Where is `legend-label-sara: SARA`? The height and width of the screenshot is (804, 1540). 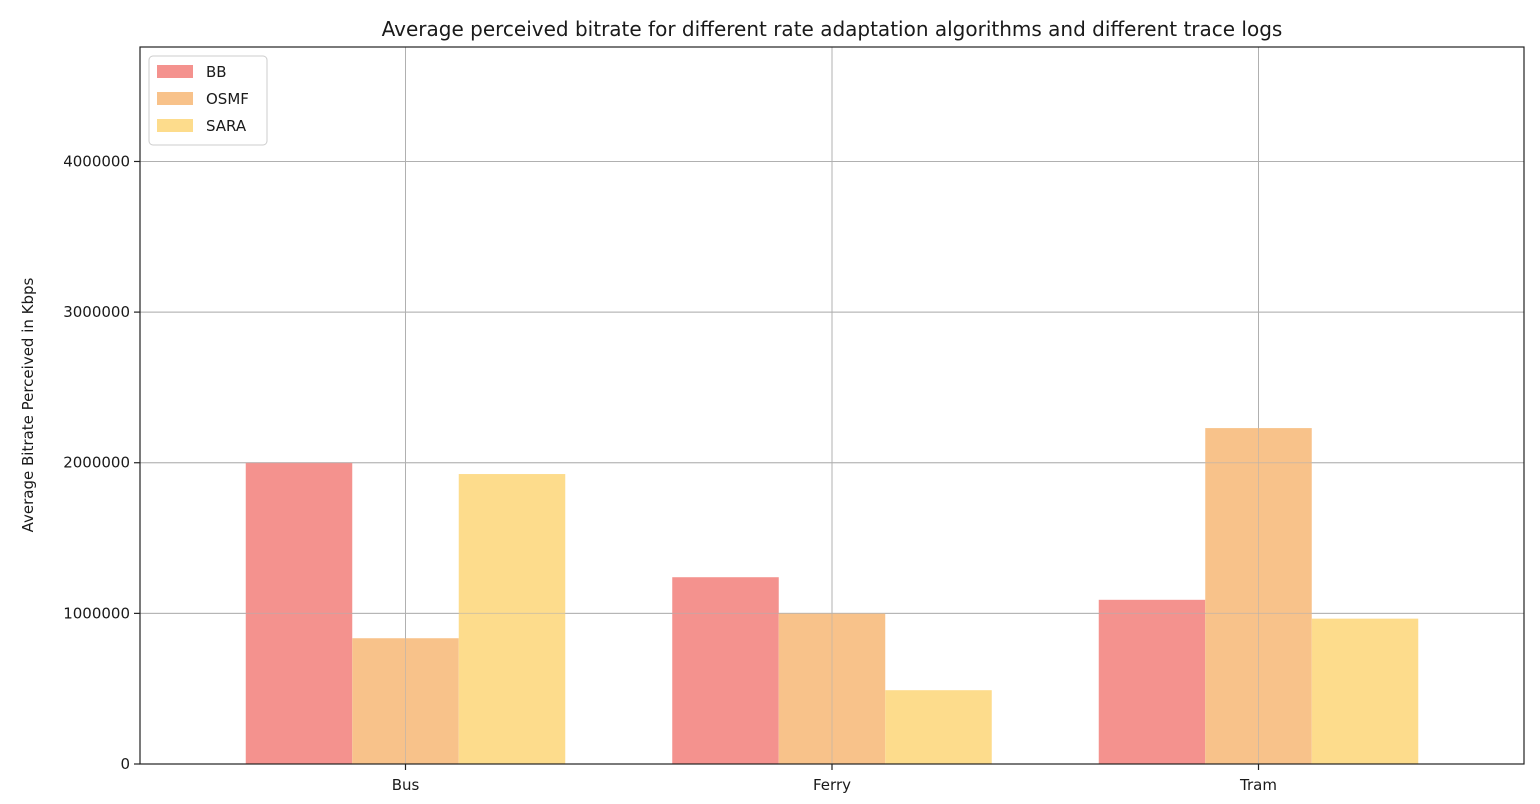 legend-label-sara: SARA is located at coordinates (226, 126).